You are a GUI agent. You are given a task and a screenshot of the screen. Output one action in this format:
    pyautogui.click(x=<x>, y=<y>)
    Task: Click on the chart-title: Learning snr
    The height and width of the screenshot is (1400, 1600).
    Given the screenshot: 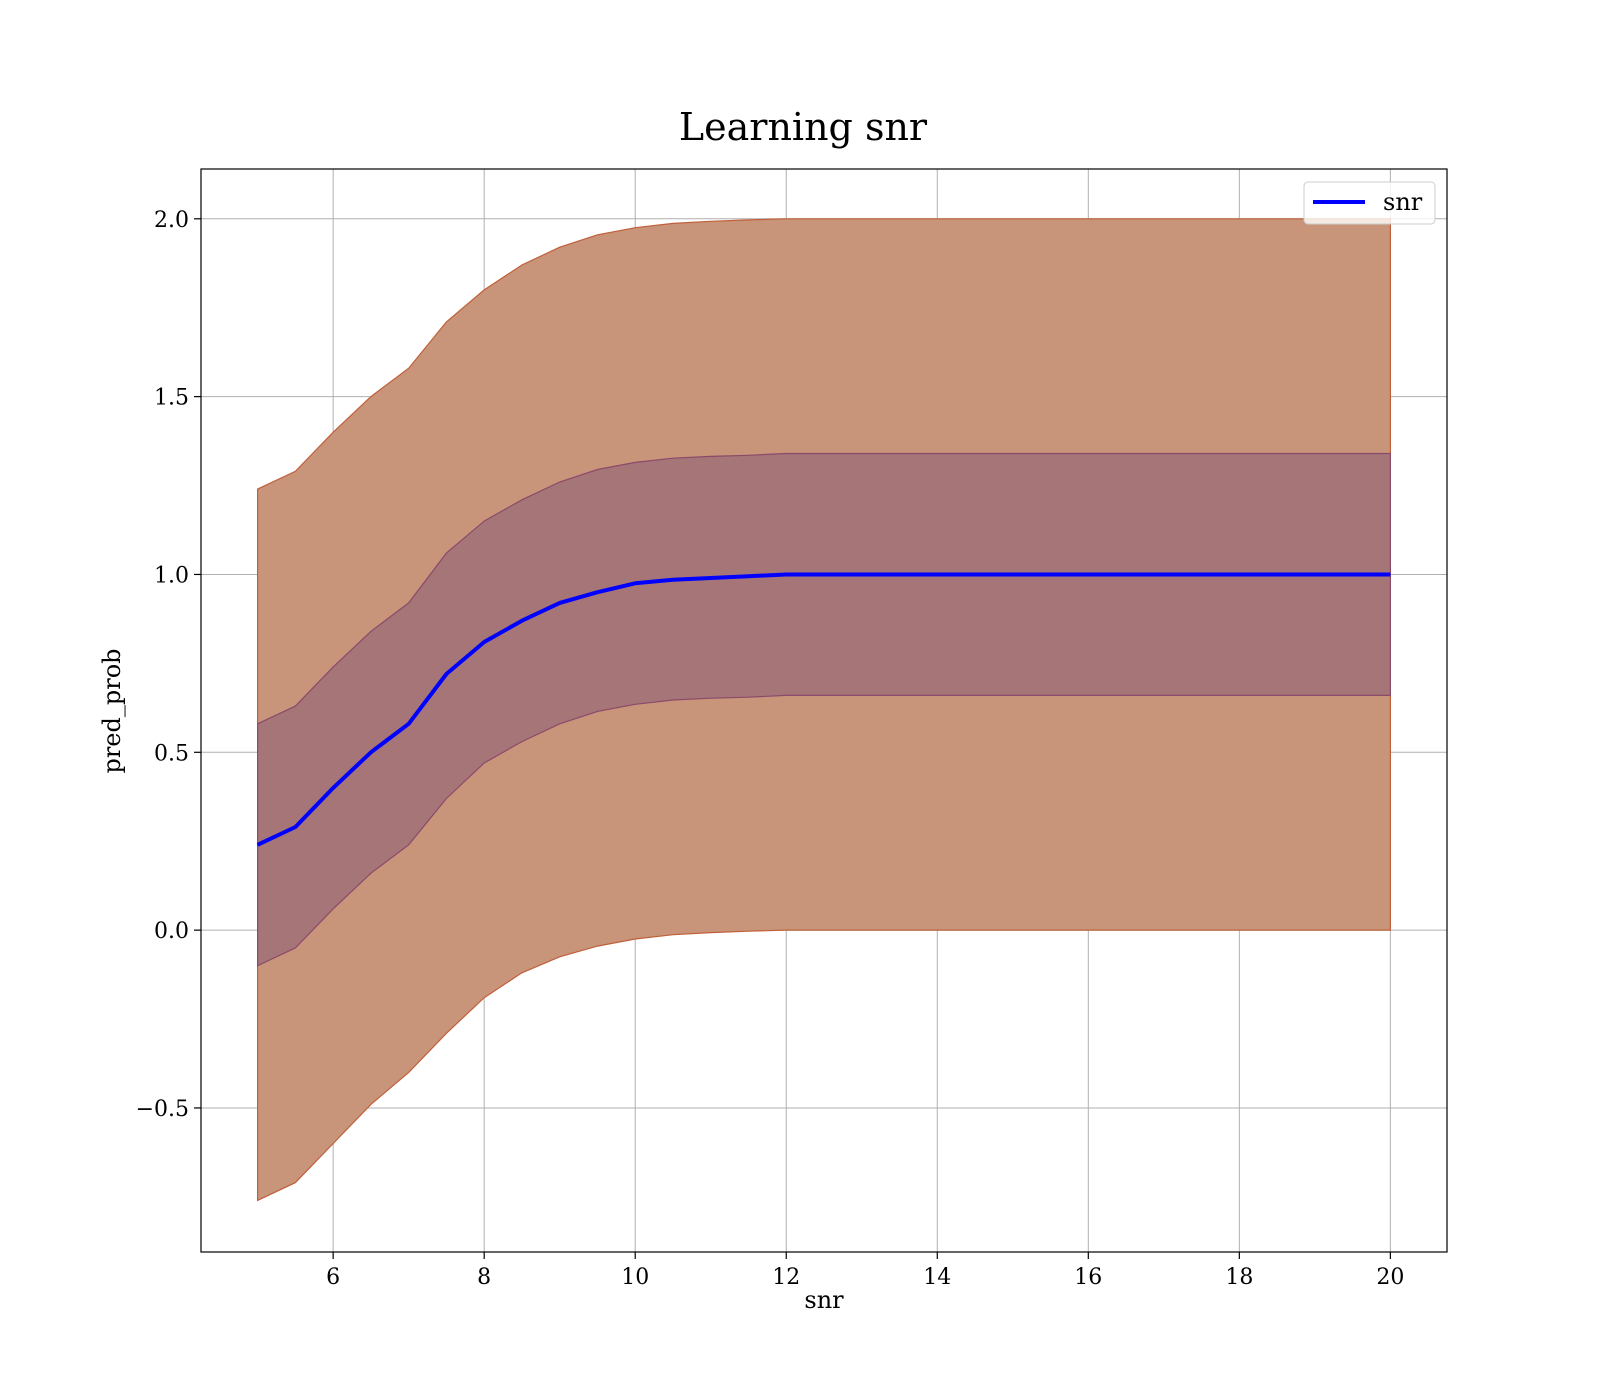 What is the action you would take?
    pyautogui.click(x=803, y=127)
    